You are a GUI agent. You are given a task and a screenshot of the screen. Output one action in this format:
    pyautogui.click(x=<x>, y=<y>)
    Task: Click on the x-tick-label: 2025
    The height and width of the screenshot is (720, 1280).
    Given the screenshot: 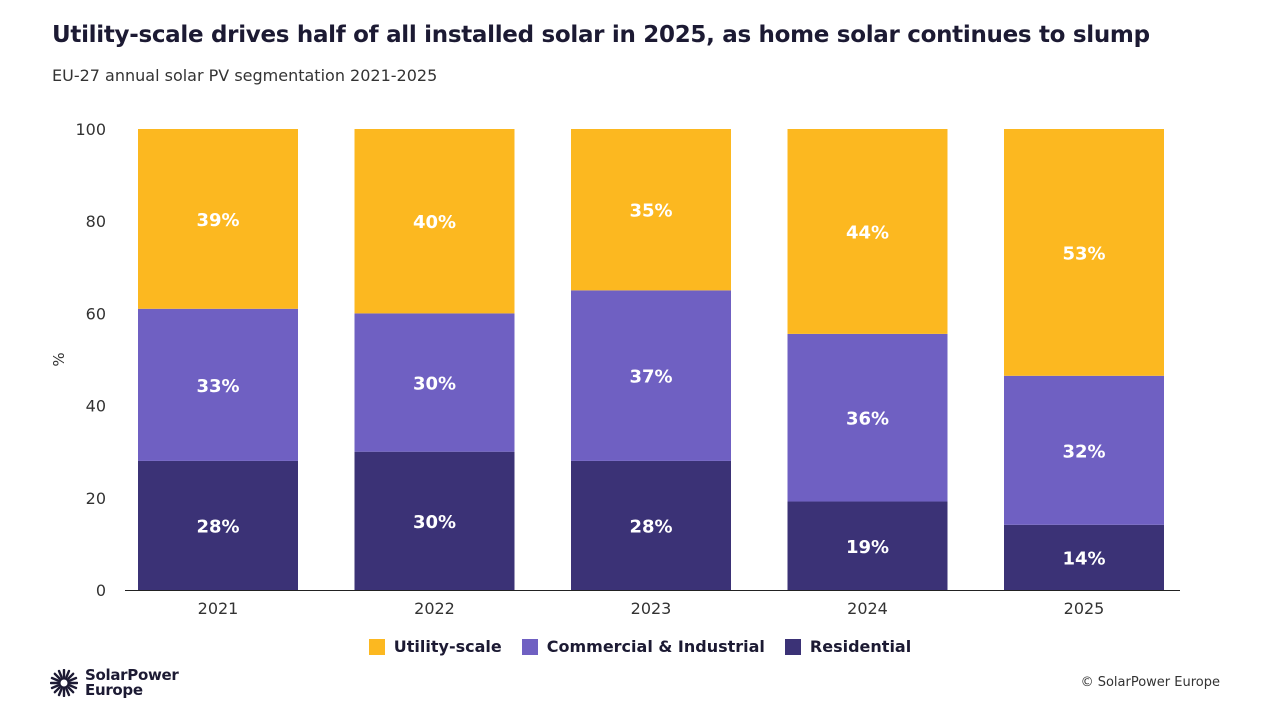 What is the action you would take?
    pyautogui.click(x=1084, y=608)
    